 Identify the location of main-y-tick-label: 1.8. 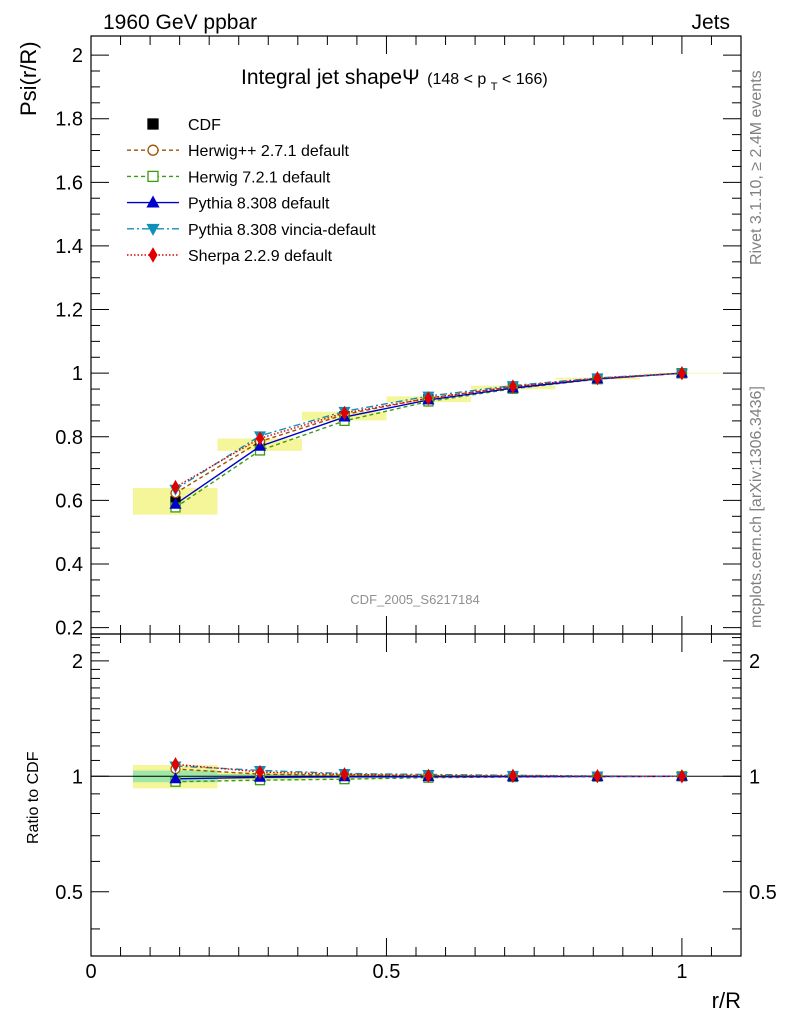
(69, 120).